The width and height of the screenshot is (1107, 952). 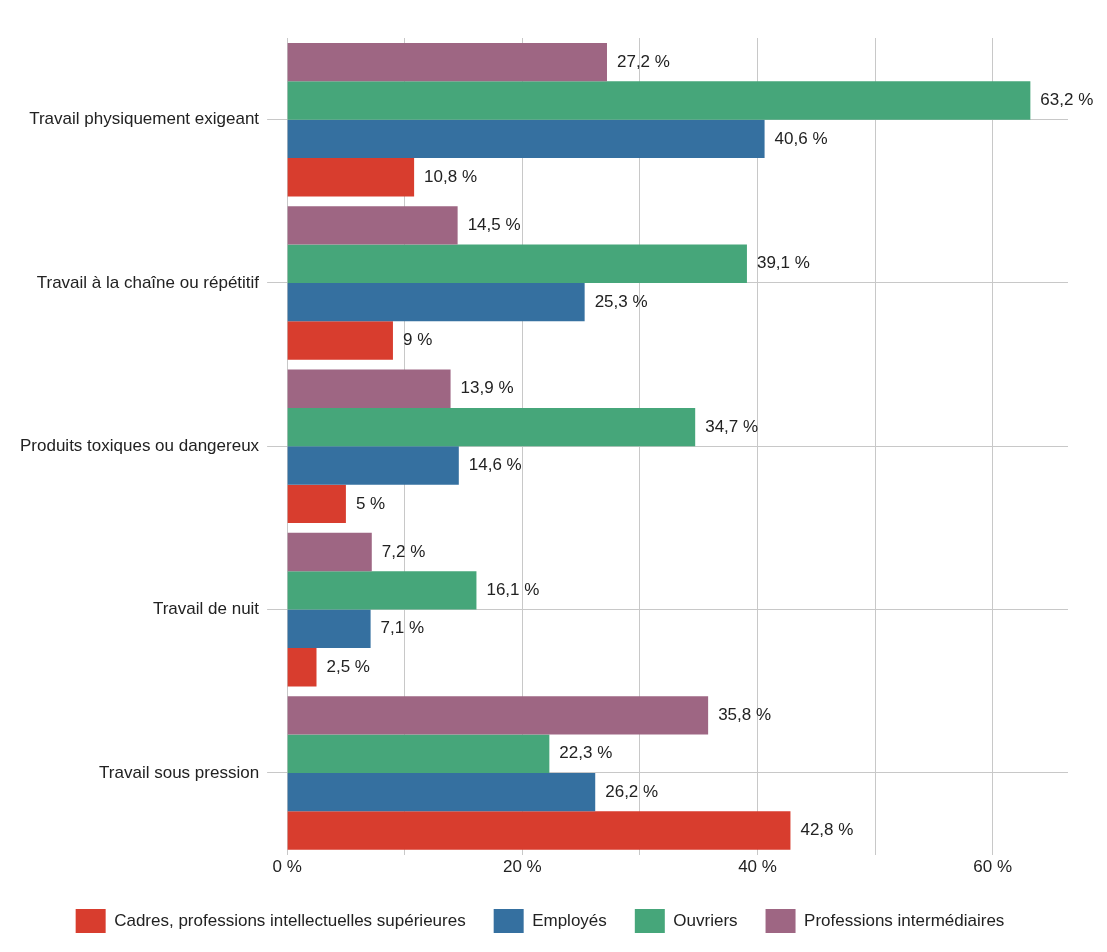 What do you see at coordinates (451, 176) in the screenshot?
I see `data-label: 10,8 %` at bounding box center [451, 176].